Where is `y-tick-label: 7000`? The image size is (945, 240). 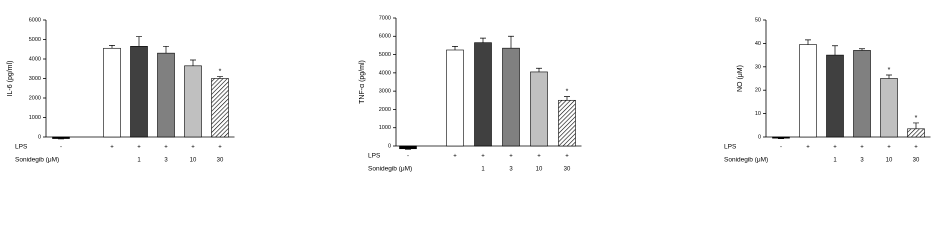 y-tick-label: 7000 is located at coordinates (385, 18).